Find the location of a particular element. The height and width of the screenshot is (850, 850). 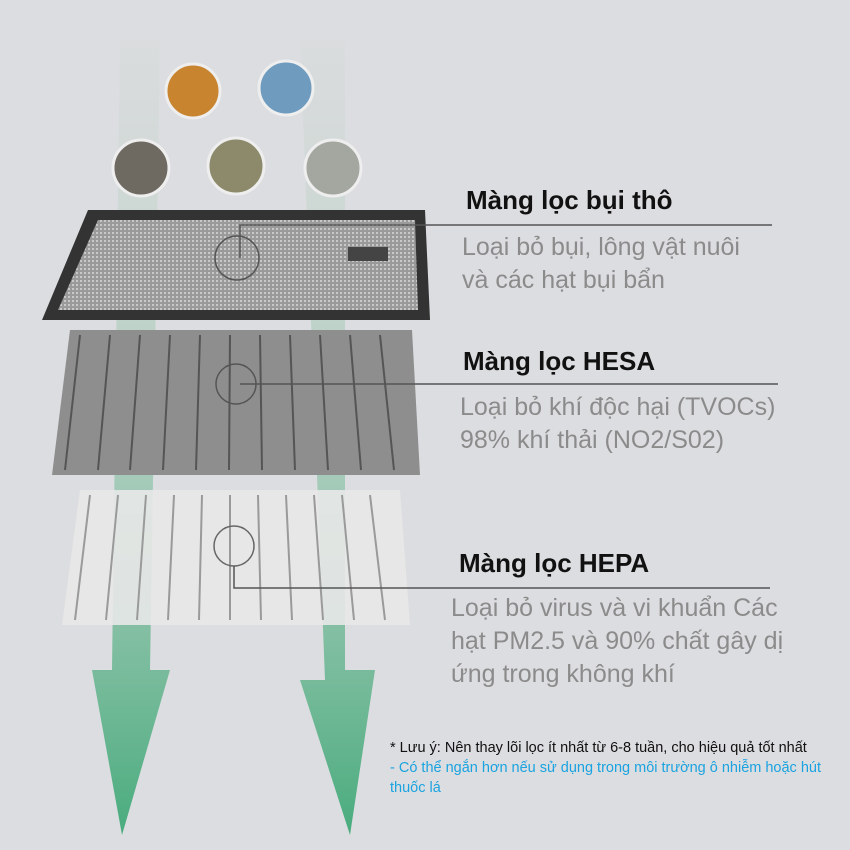

hesa-filter is located at coordinates (236, 402).